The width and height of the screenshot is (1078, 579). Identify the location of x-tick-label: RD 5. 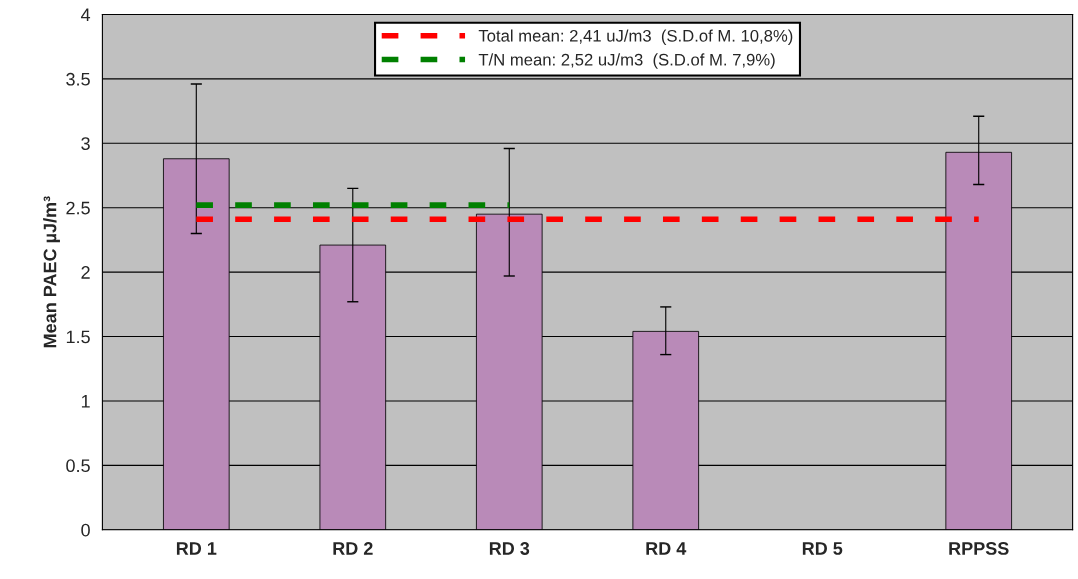
(822, 548).